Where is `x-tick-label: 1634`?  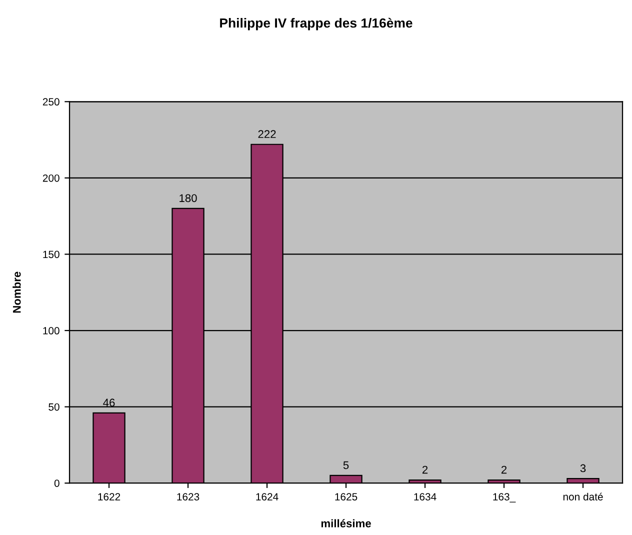 x-tick-label: 1634 is located at coordinates (425, 496).